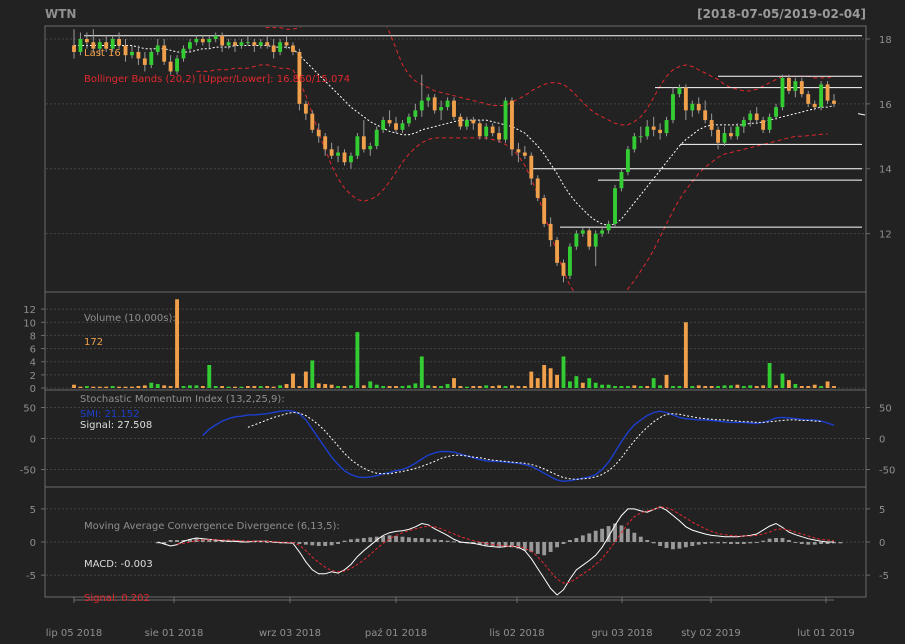 This screenshot has width=905, height=644. I want to click on smi-signal-line, so click(534, 445).